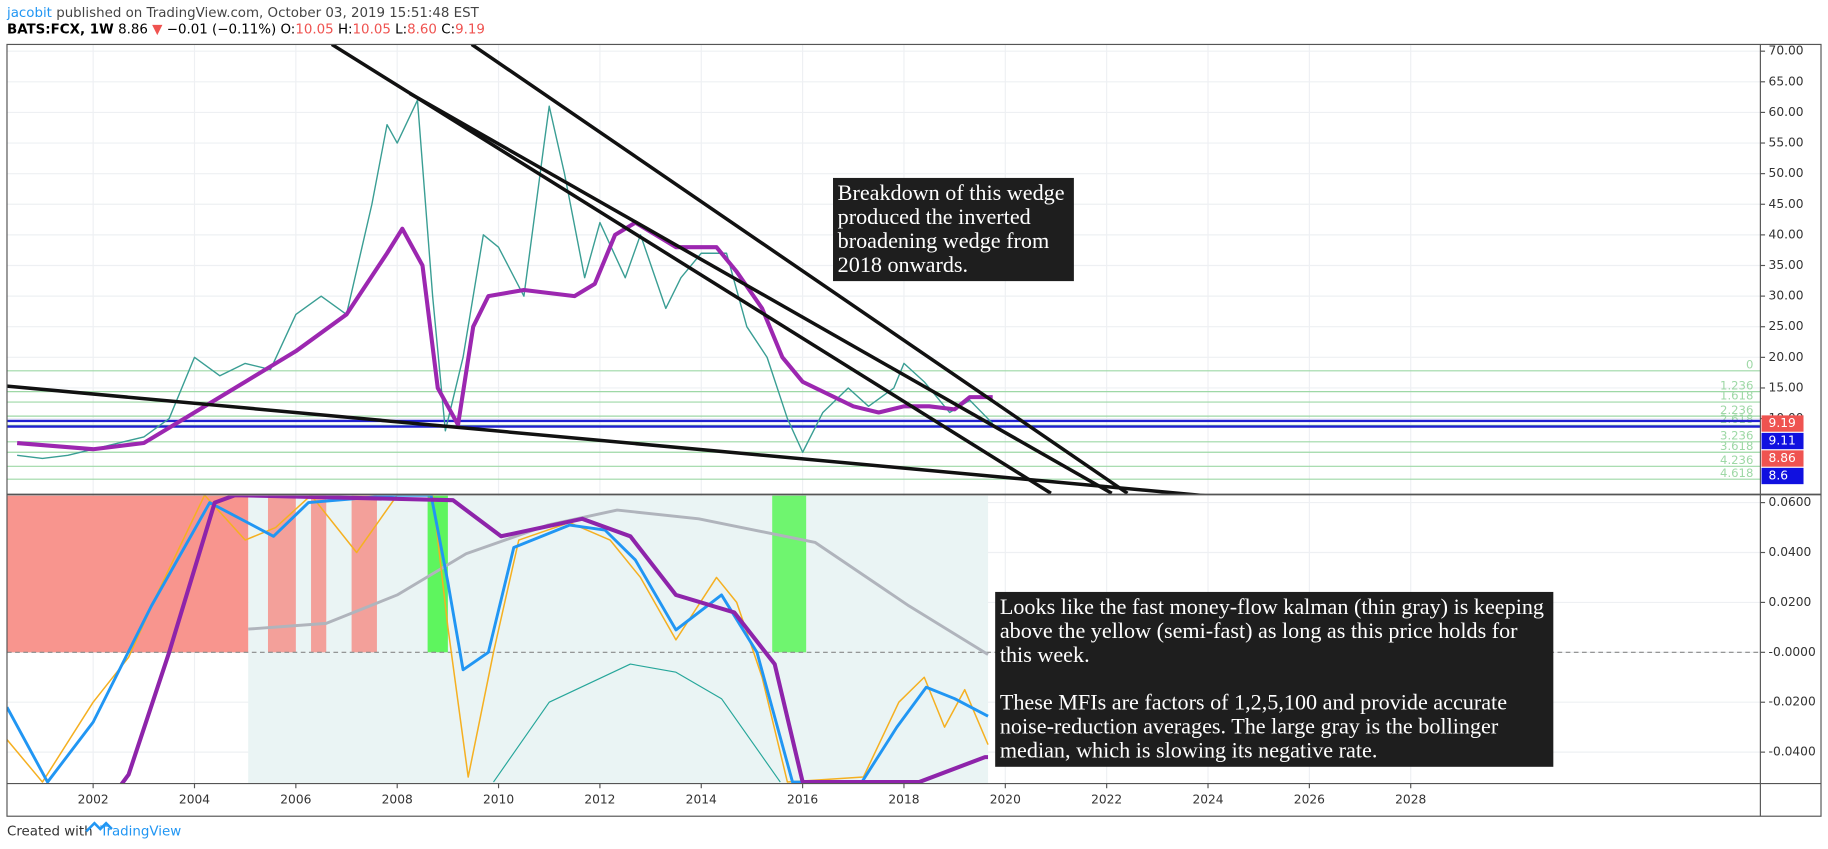  Describe the element at coordinates (1786, 357) in the screenshot. I see `y-tick-label: 20.00` at that location.